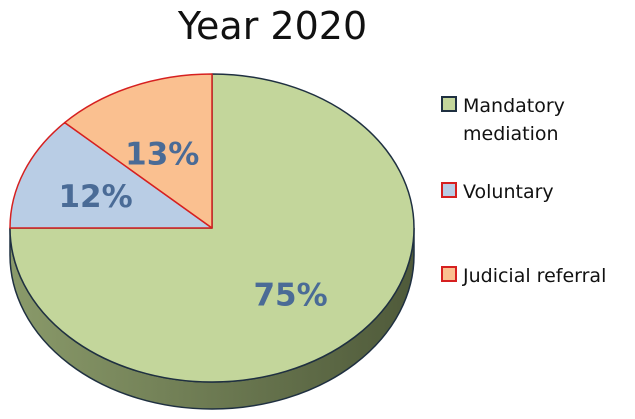  Describe the element at coordinates (449, 190) in the screenshot. I see `legend-swatch-voluntary` at that location.